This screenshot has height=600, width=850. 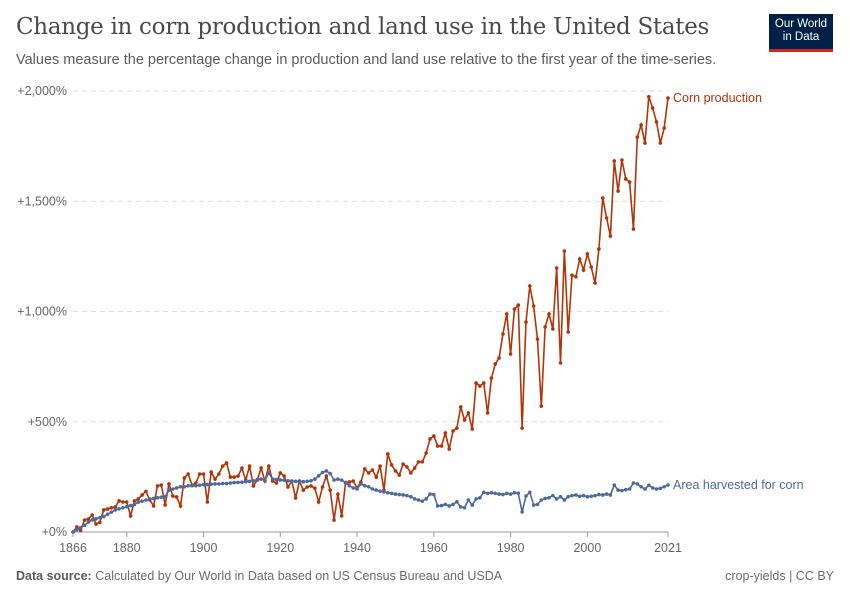 I want to click on license: crop-yields | CC BY, so click(x=779, y=576).